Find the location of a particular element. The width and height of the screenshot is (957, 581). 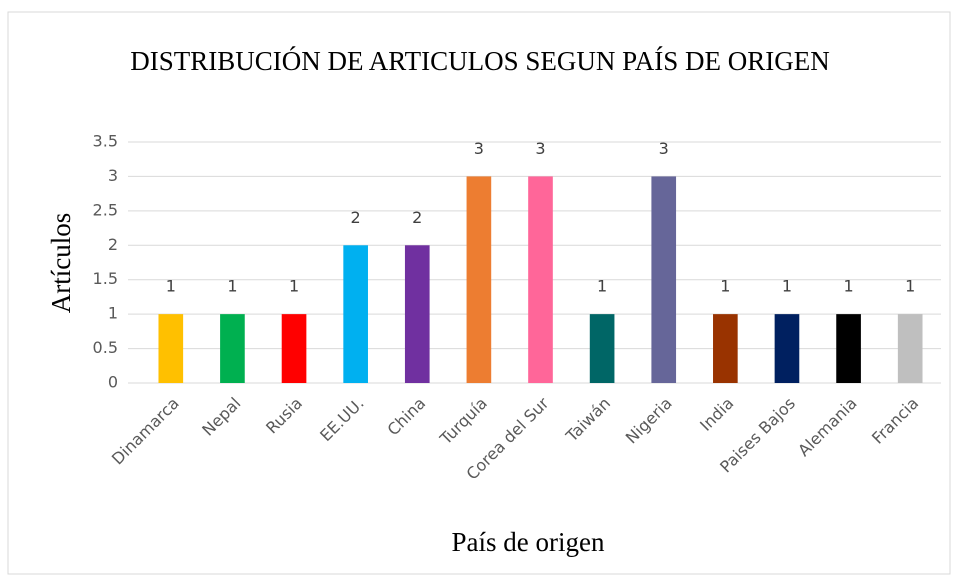

x-tick-label: Alemania is located at coordinates (827, 427).